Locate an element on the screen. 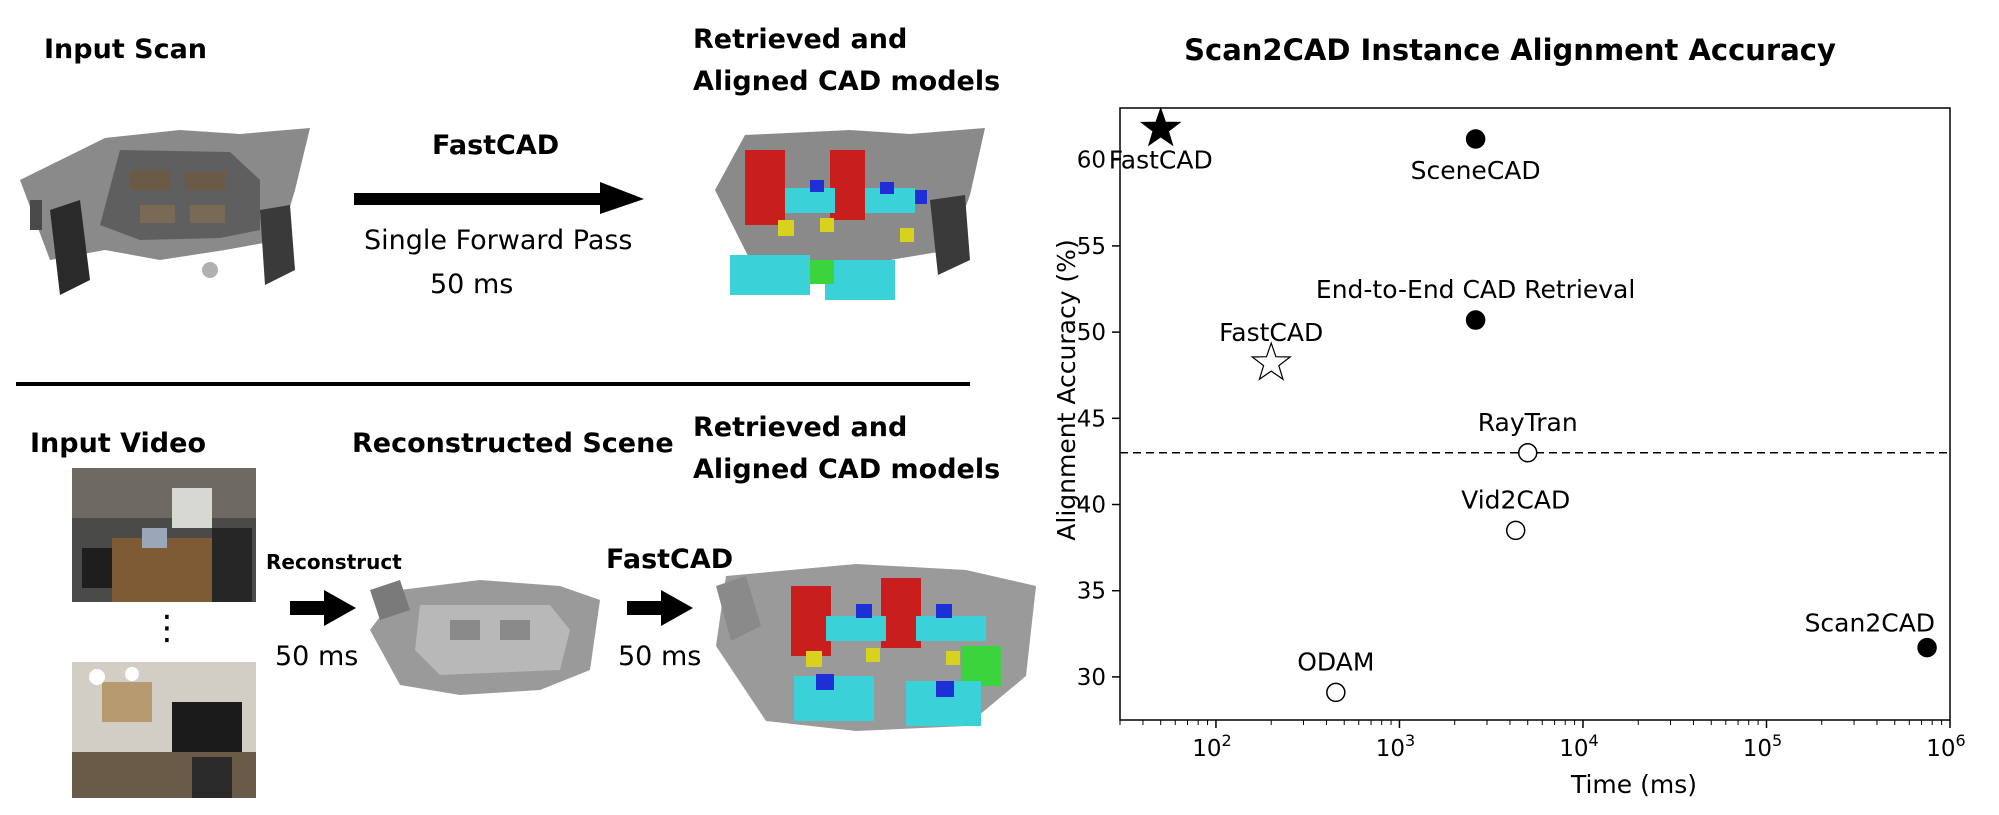 This screenshot has width=1999, height=815. y-tick-label: 30 is located at coordinates (1091, 678).